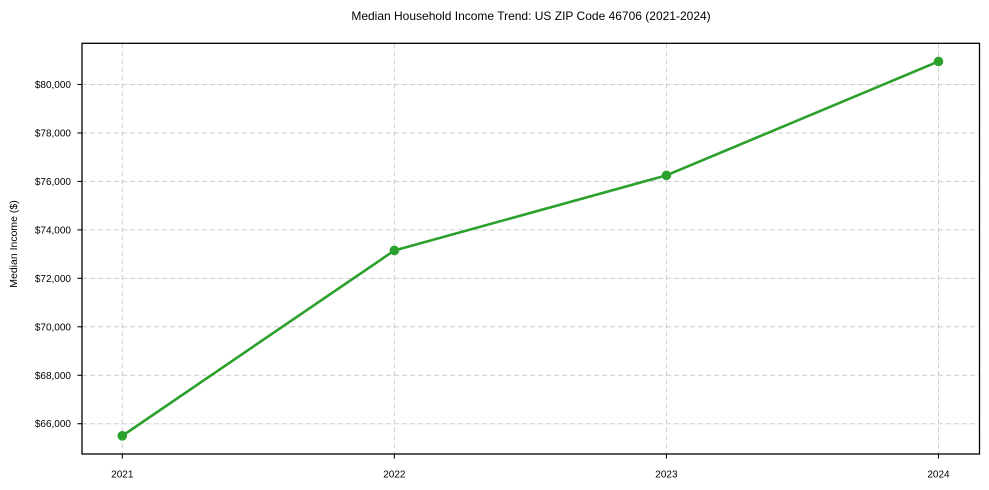  What do you see at coordinates (394, 475) in the screenshot?
I see `x-tick-label: 2022` at bounding box center [394, 475].